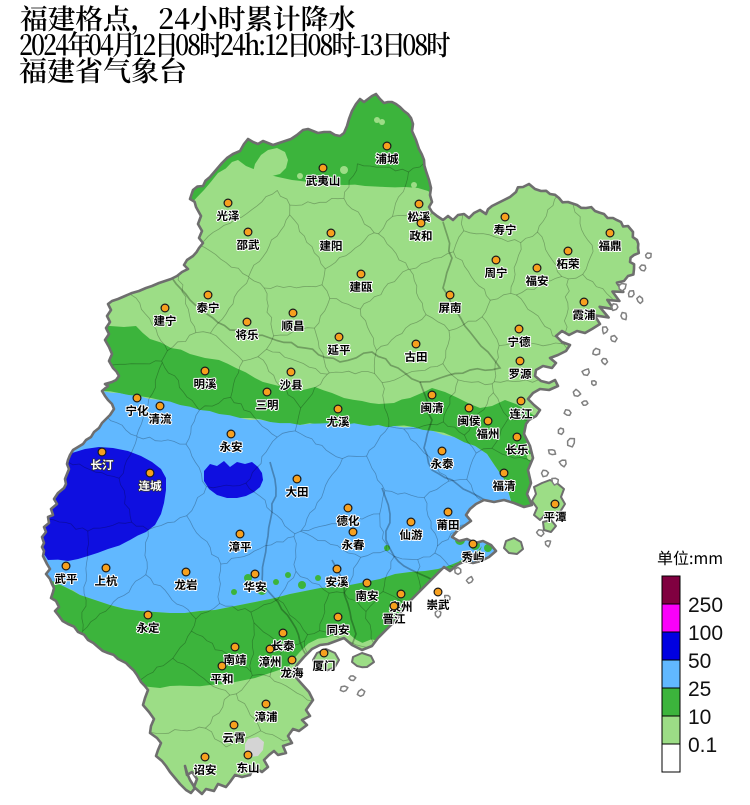  What do you see at coordinates (699, 661) in the screenshot?
I see `svg-text: 50` at bounding box center [699, 661].